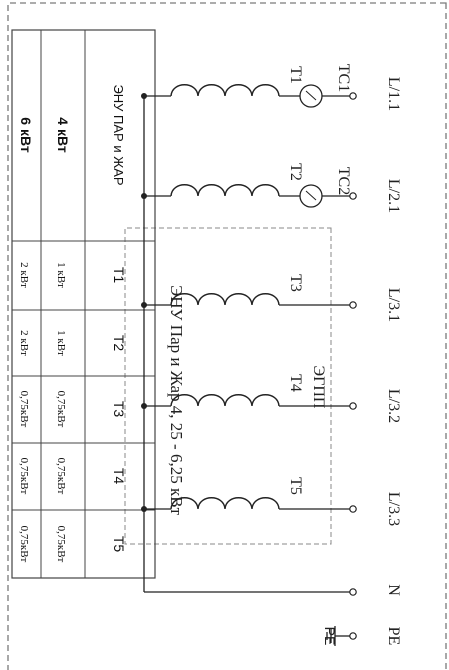 This screenshot has height=670, width=449. What do you see at coordinates (353, 509) in the screenshot?
I see `terminal-t5` at bounding box center [353, 509].